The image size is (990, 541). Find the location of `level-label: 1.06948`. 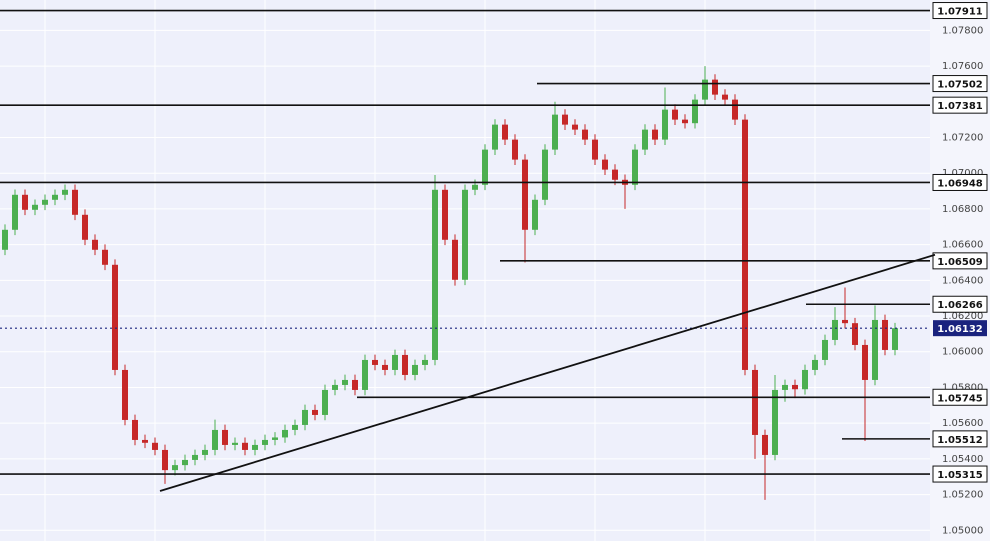

level-label: 1.06948 is located at coordinates (960, 183).